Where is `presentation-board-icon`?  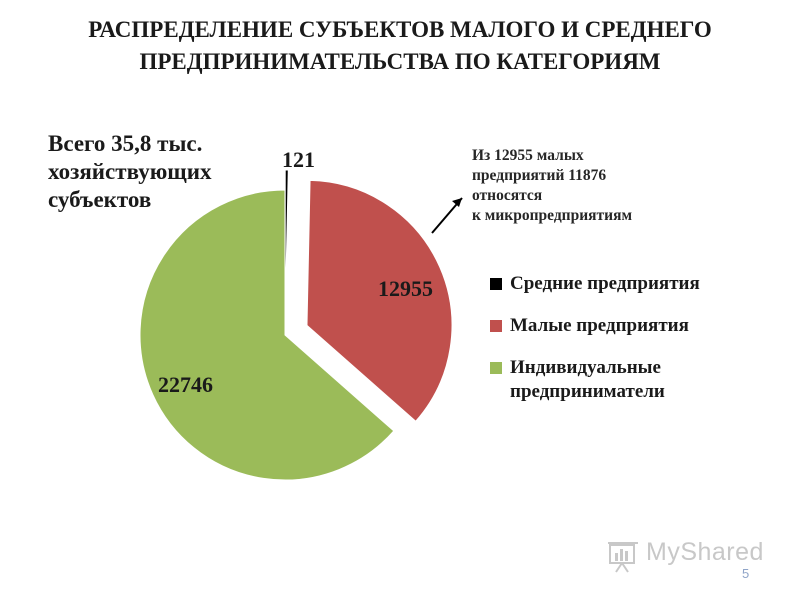
presentation-board-icon is located at coordinates (623, 557).